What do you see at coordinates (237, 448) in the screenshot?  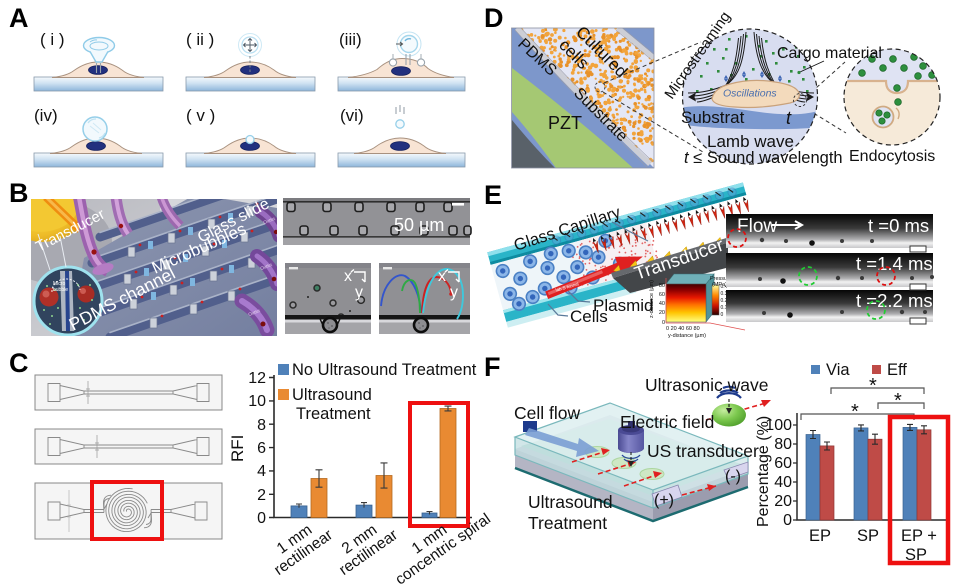 I see `svg-text: RFI` at bounding box center [237, 448].